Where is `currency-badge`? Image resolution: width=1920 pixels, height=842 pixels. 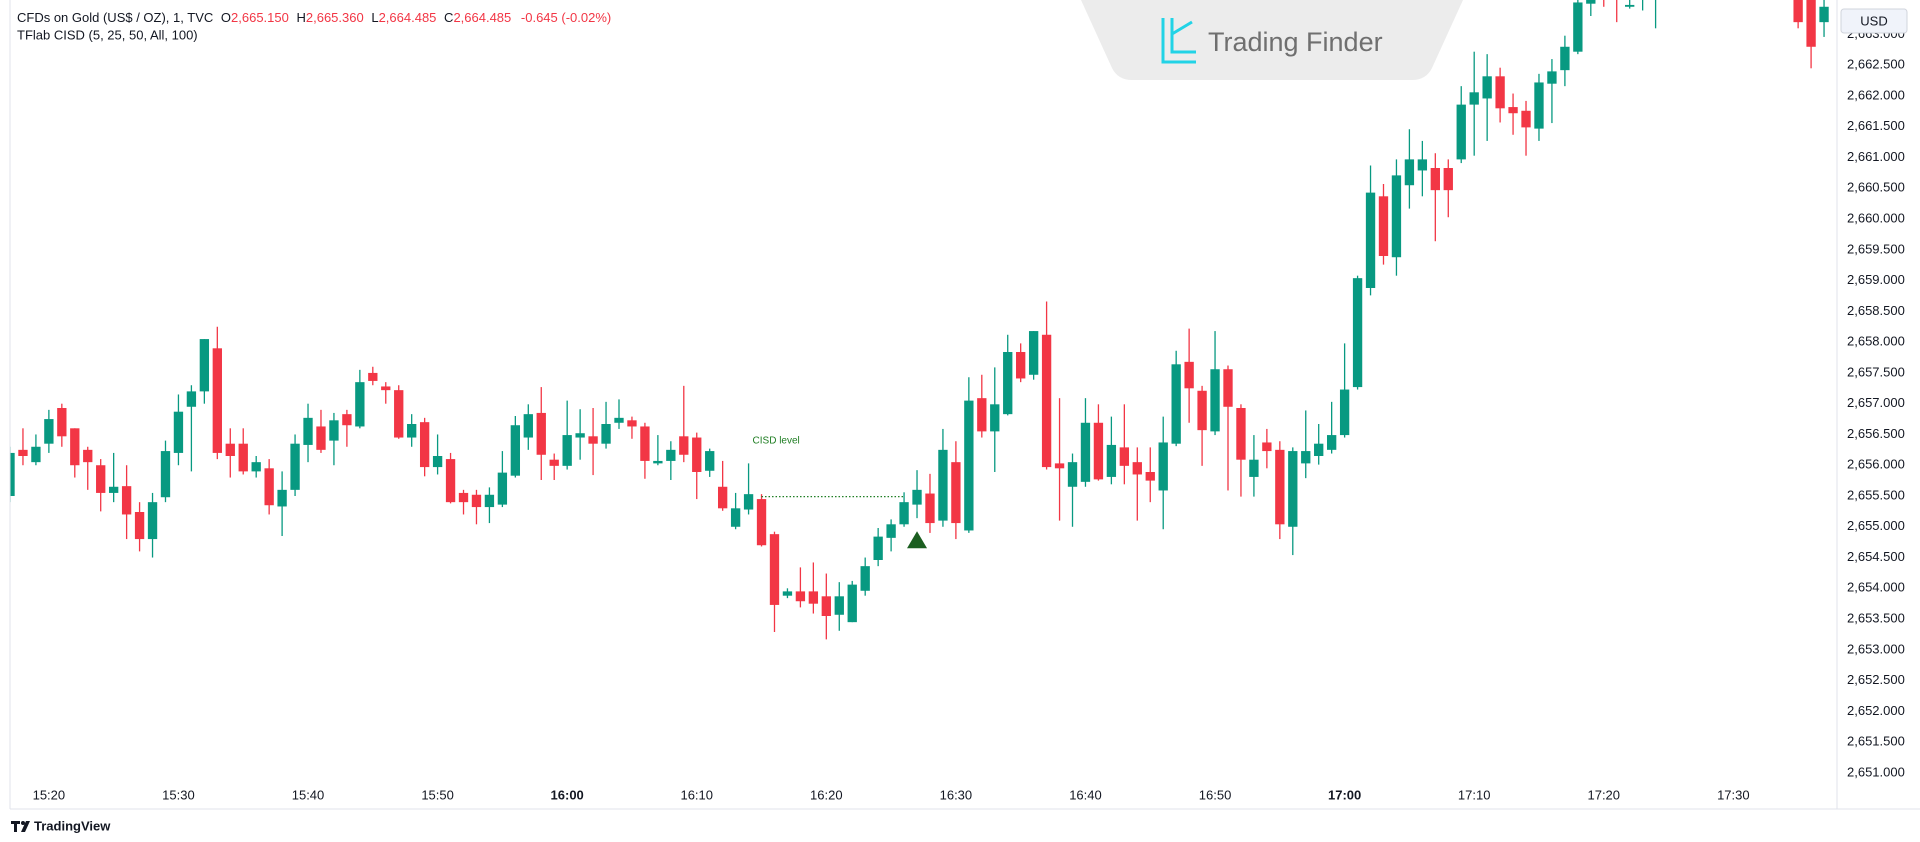
currency-badge is located at coordinates (1874, 21).